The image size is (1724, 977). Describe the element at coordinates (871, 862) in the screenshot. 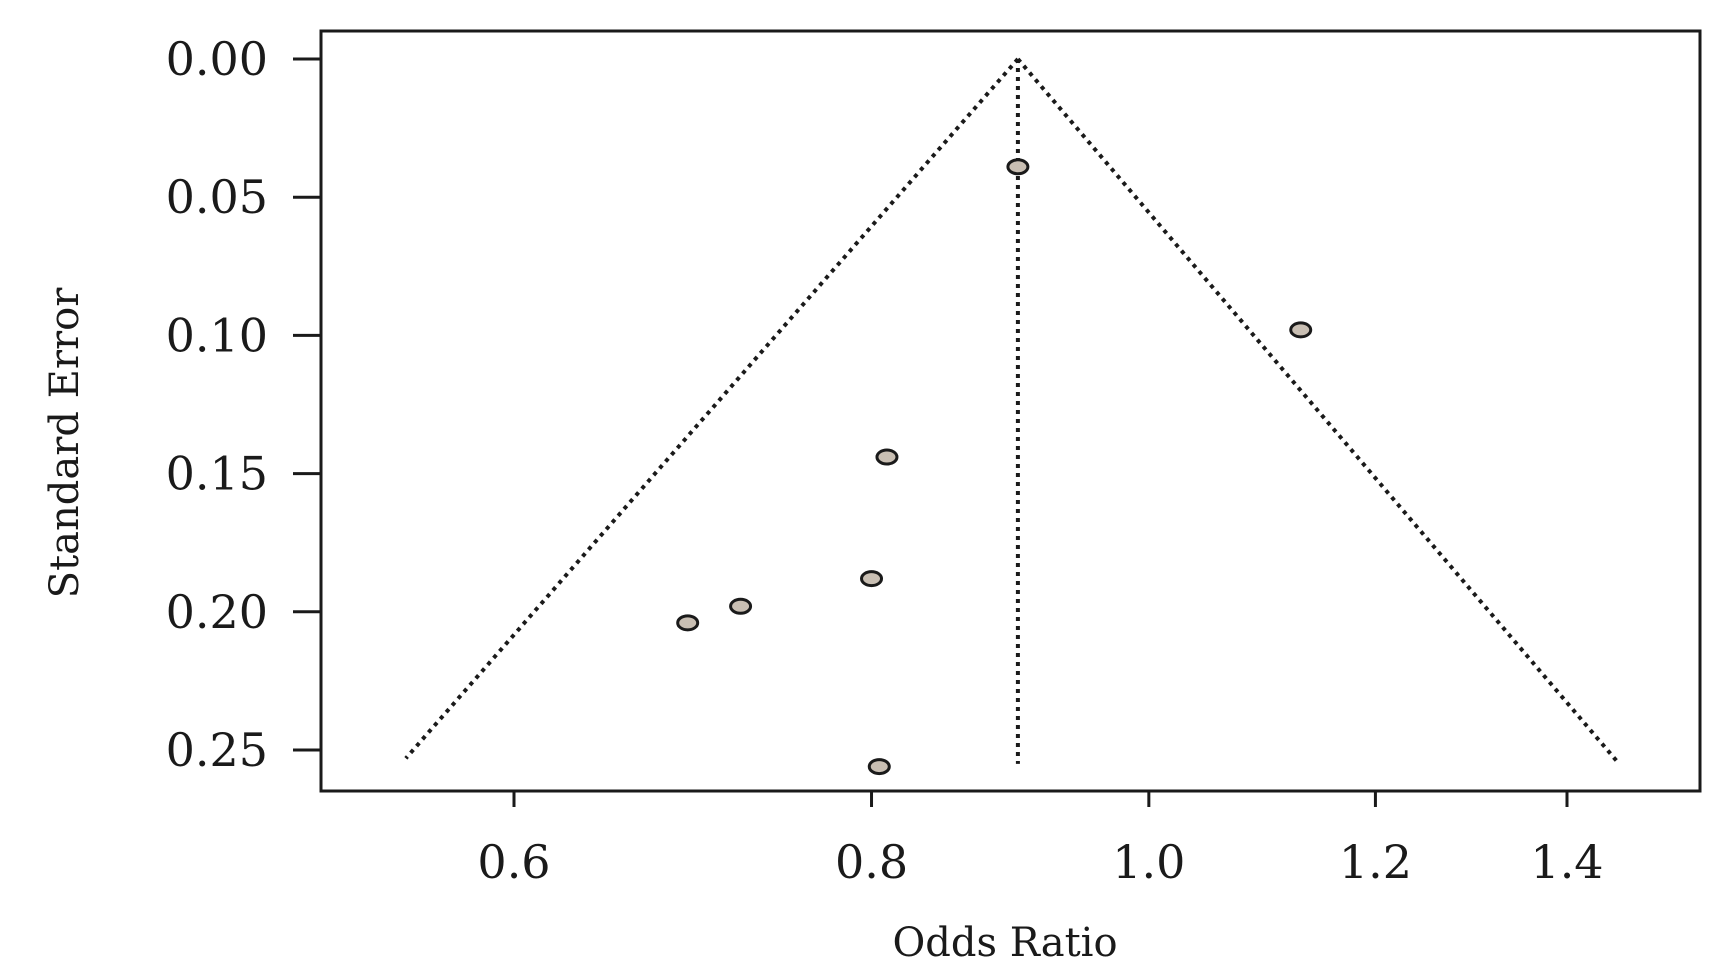

I see `x-tick-label-1: 0.8` at that location.